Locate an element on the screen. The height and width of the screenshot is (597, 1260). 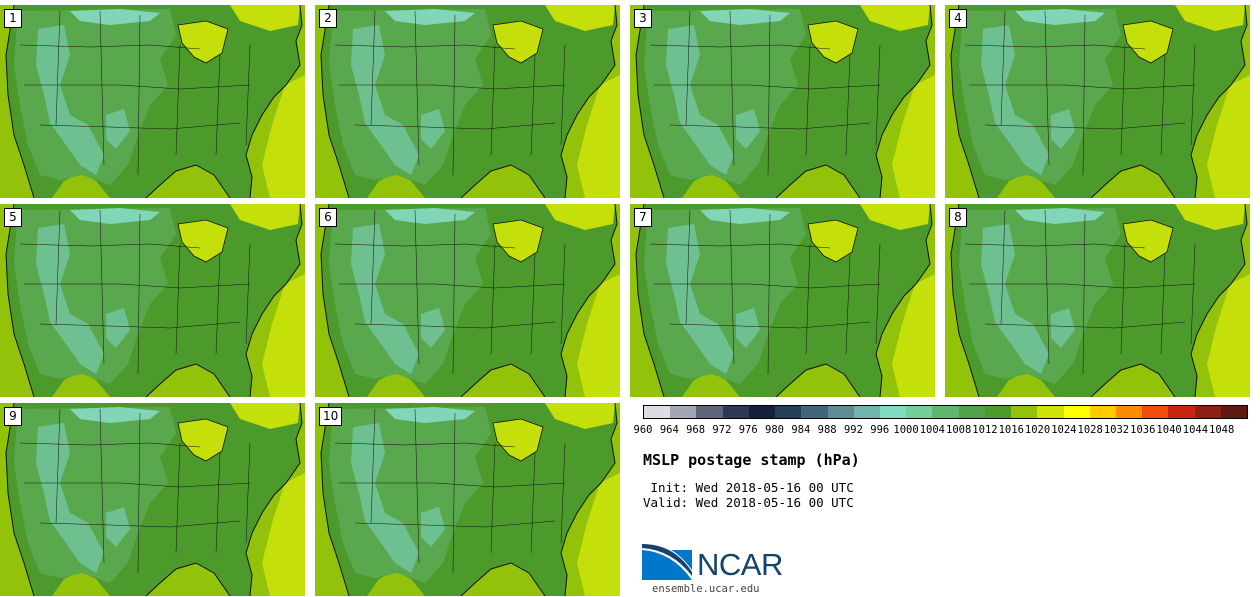
init-time: Init: Wed 2018-05-16 00 UTC is located at coordinates (748, 487).